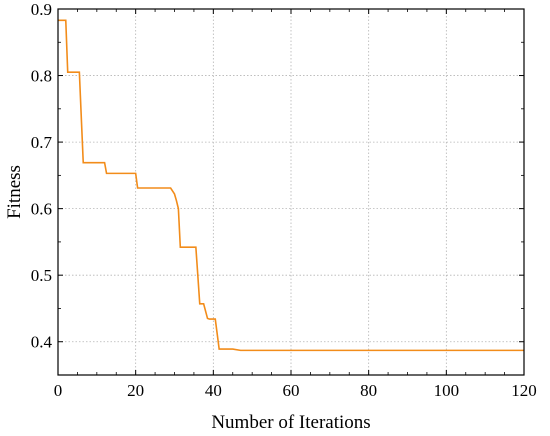  What do you see at coordinates (42, 176) in the screenshot?
I see `y-tick-labels: 0.4 0.5 0.6 0.7 0.8 0.9` at bounding box center [42, 176].